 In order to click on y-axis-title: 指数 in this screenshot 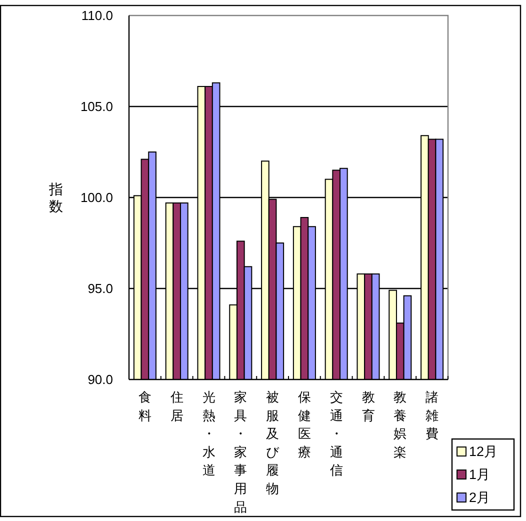, I will do `click(55, 197)`.